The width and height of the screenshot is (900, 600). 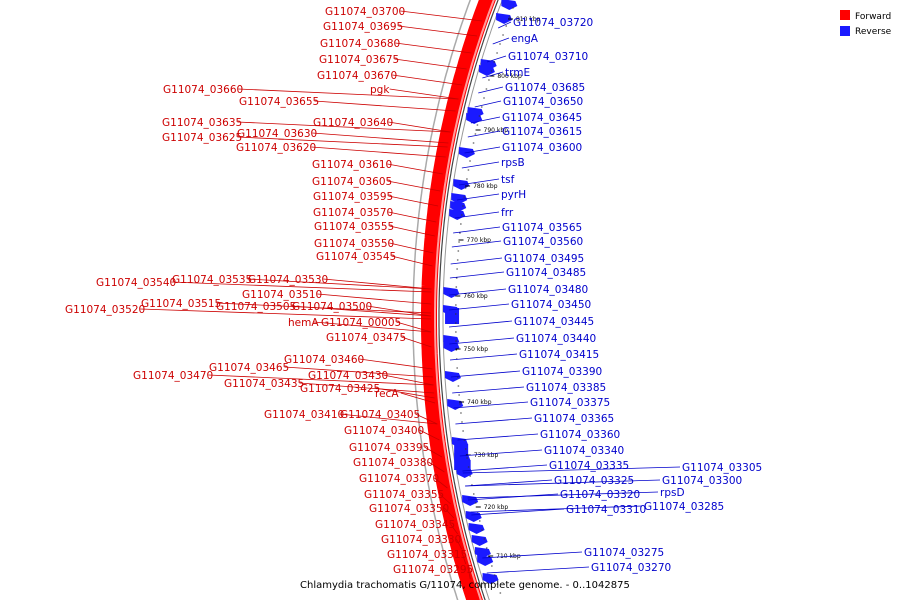 What do you see at coordinates (181, 304) in the screenshot?
I see `forward-gene-label: G11074_03515` at bounding box center [181, 304].